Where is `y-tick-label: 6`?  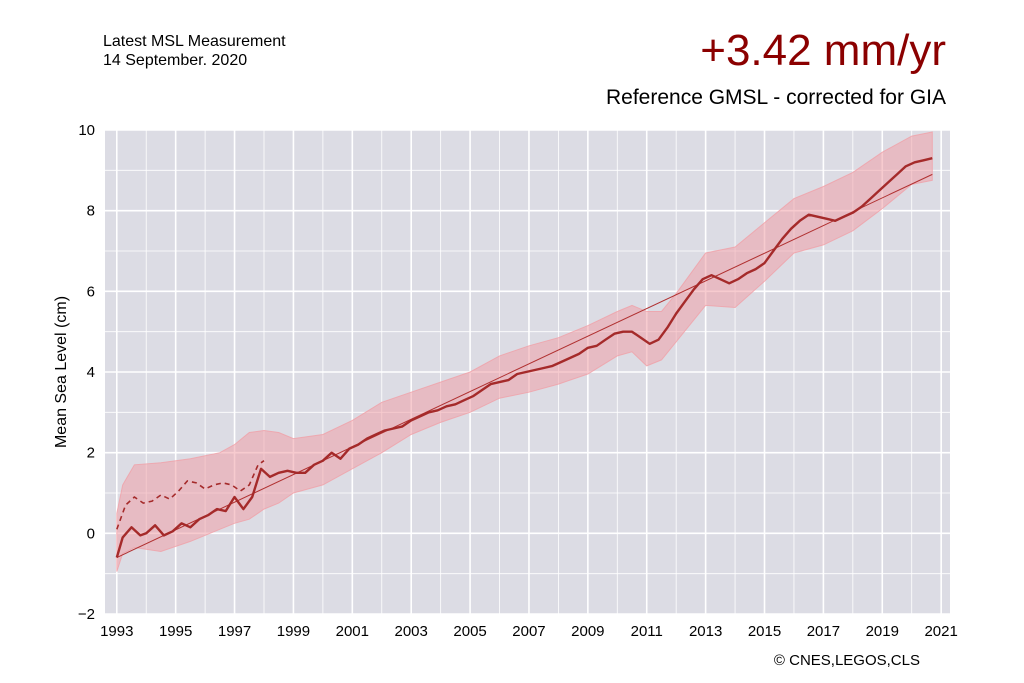
y-tick-label: 6 is located at coordinates (91, 291).